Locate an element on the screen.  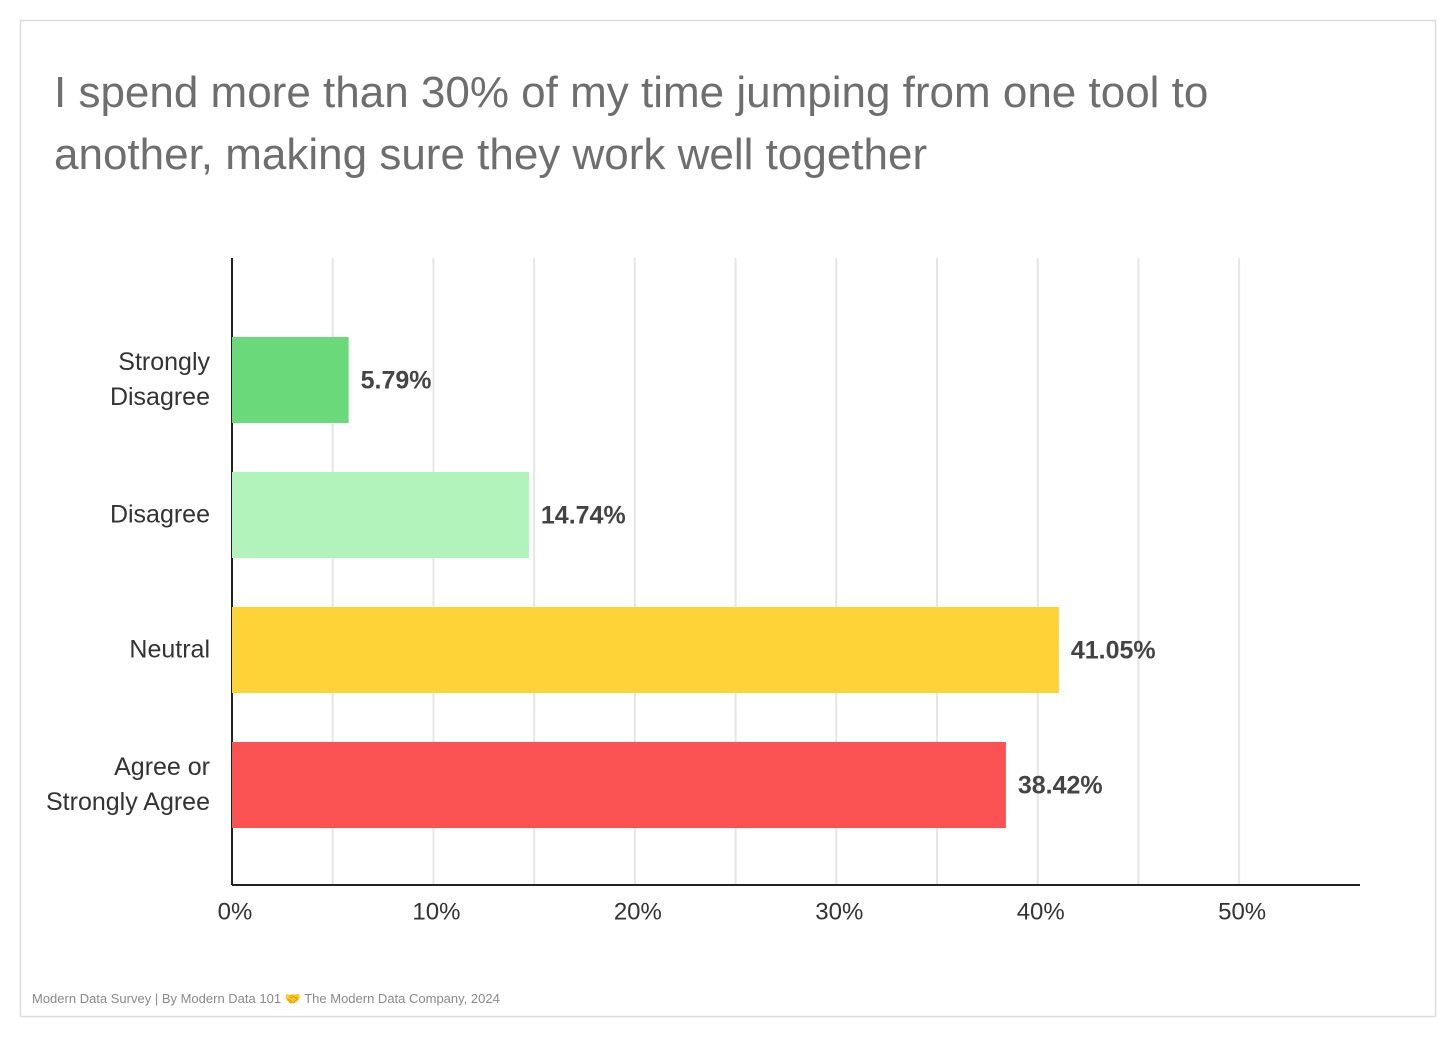
x-tick-label: 20% is located at coordinates (638, 911).